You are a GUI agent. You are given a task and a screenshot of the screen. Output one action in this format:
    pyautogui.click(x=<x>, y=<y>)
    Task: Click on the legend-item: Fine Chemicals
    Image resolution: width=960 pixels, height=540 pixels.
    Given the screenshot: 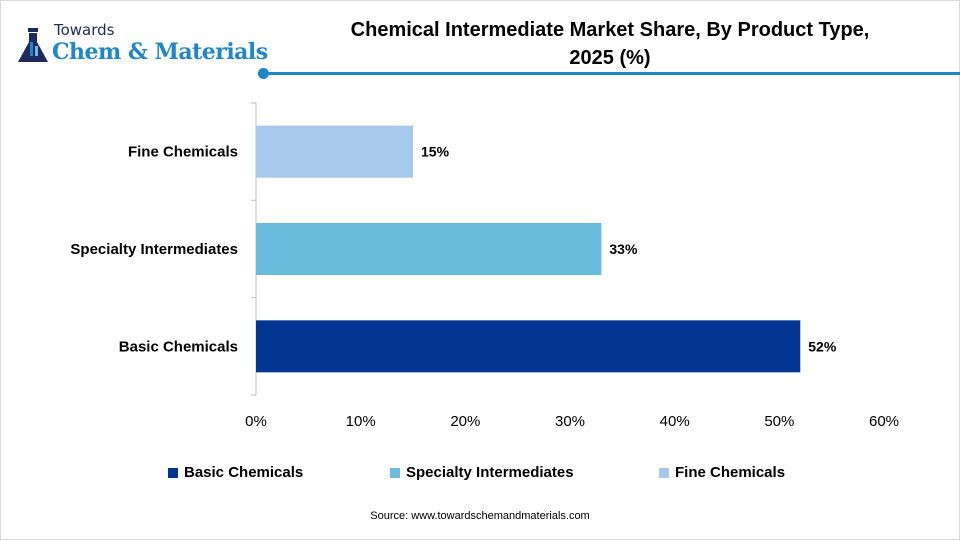 What is the action you would take?
    pyautogui.click(x=722, y=473)
    